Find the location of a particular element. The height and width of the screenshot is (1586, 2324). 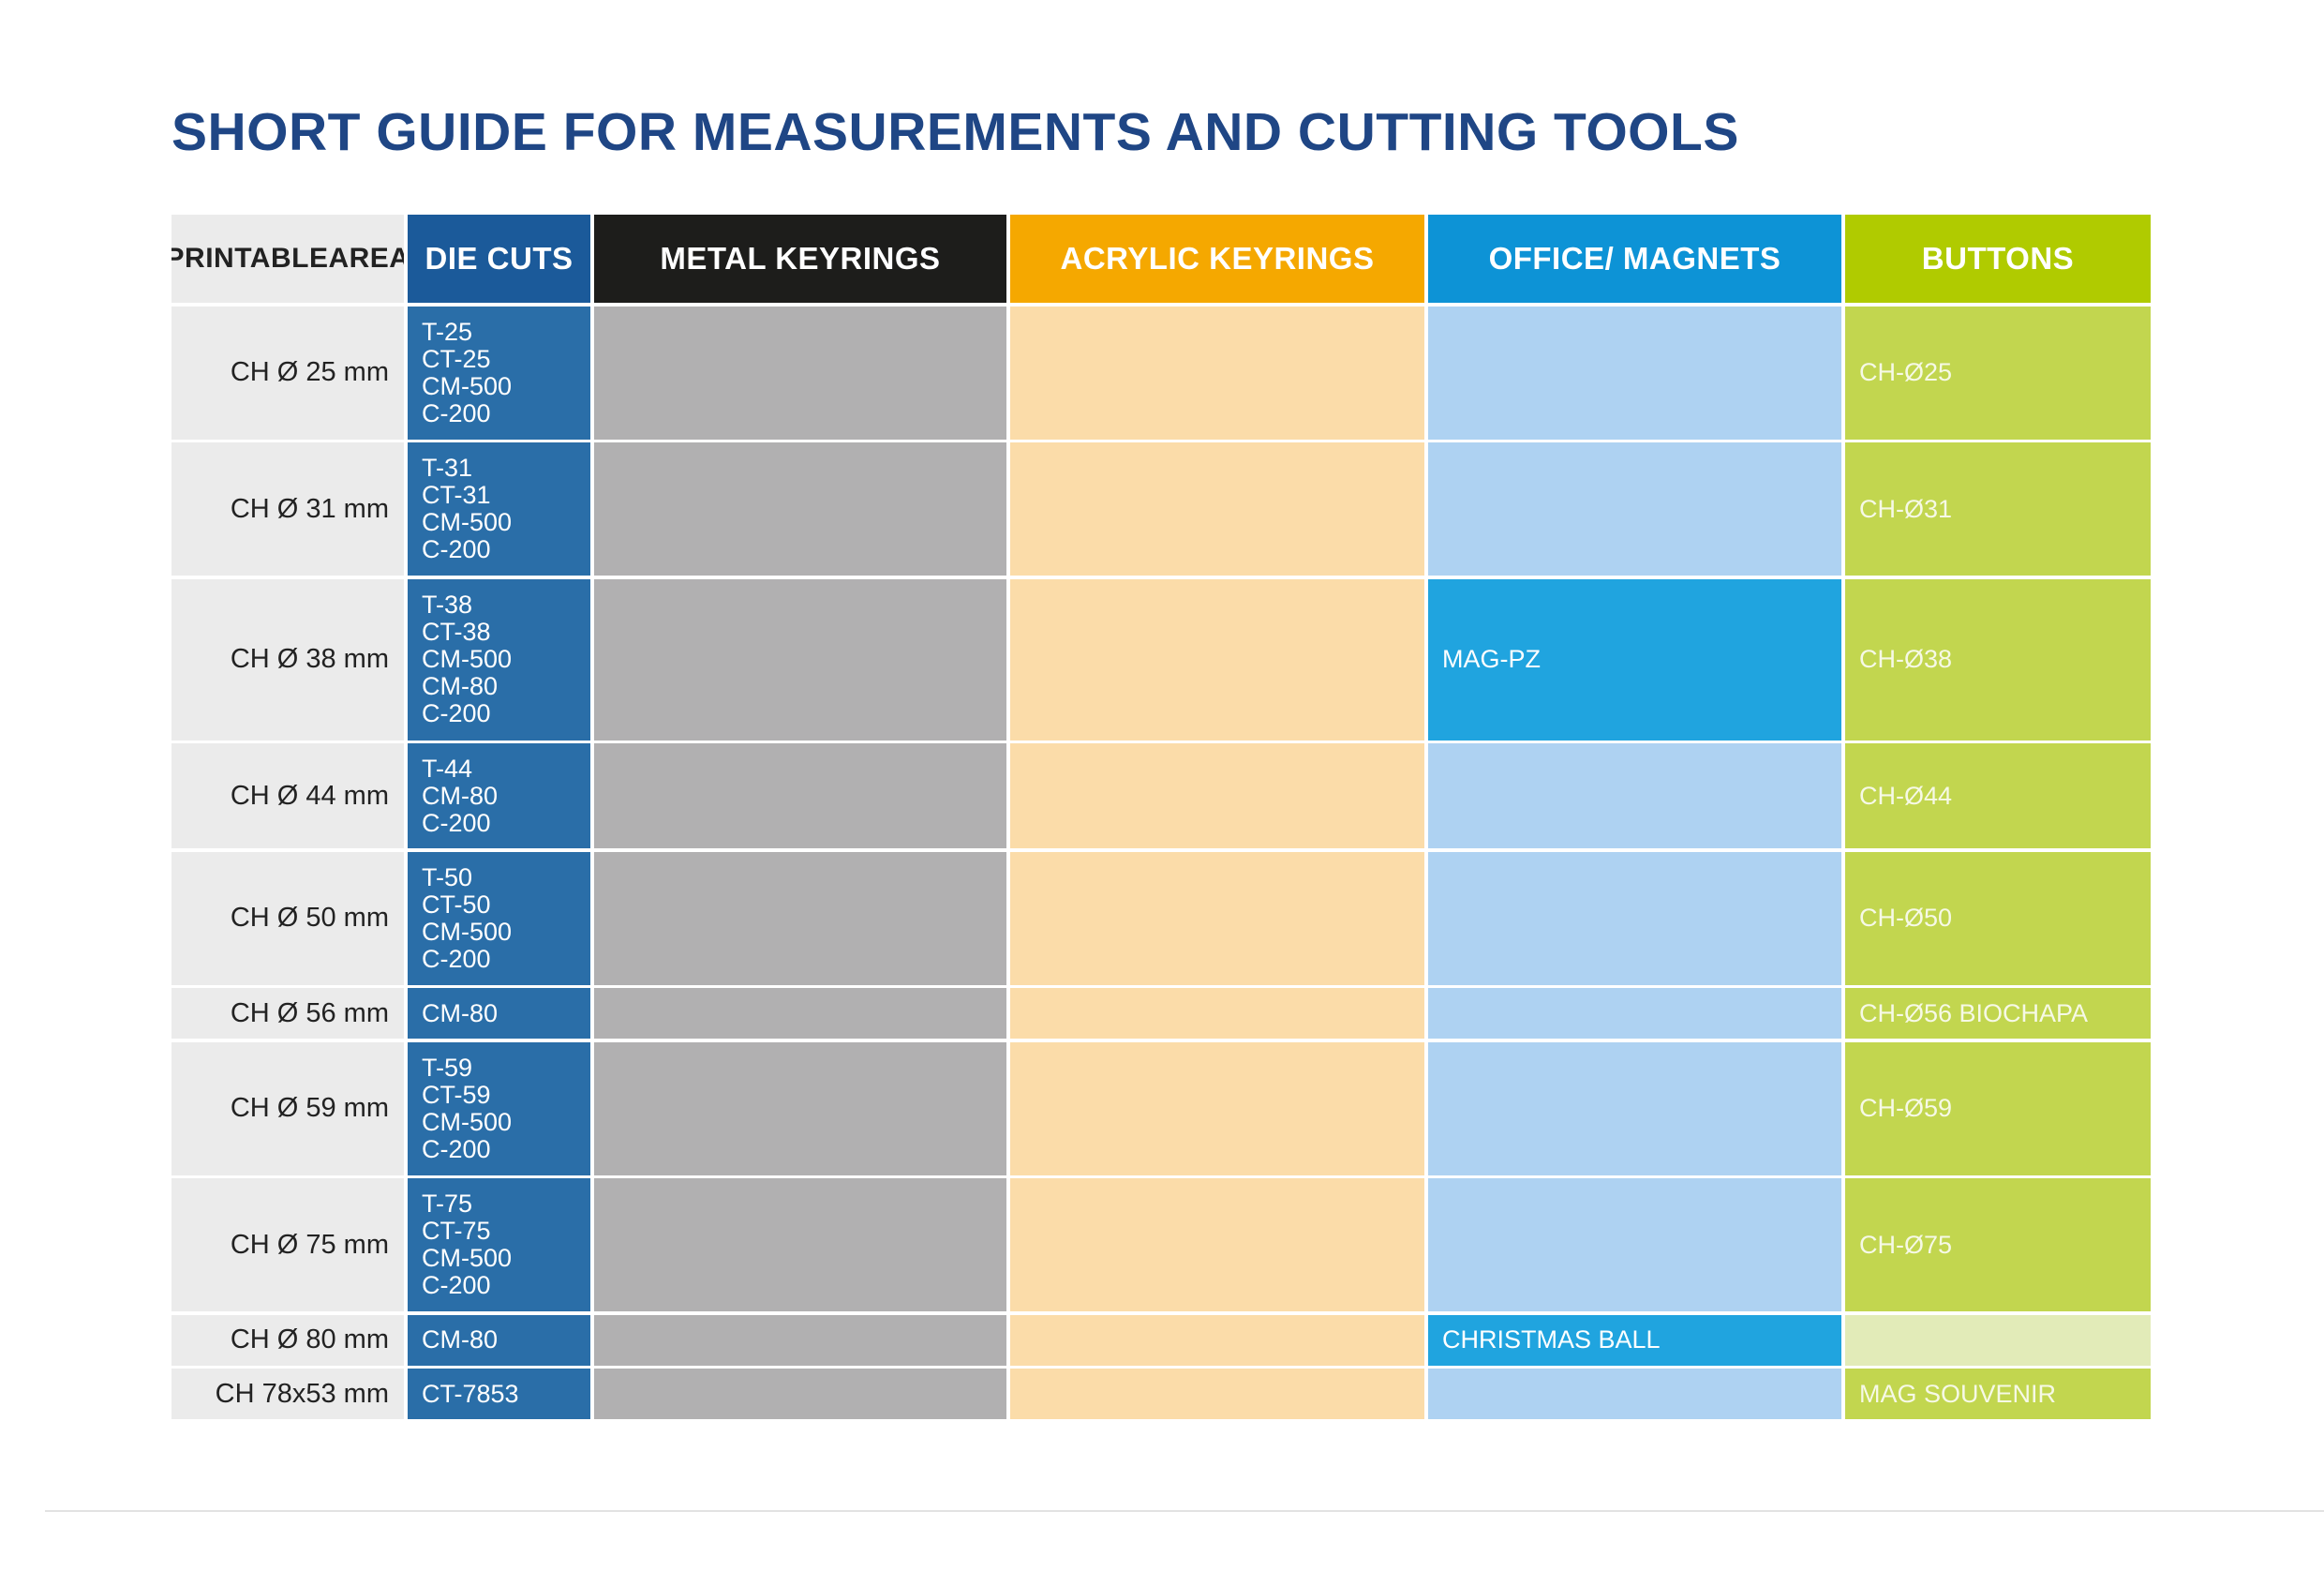

printable-area-cell: CH Ø 56 mm is located at coordinates (287, 1013).